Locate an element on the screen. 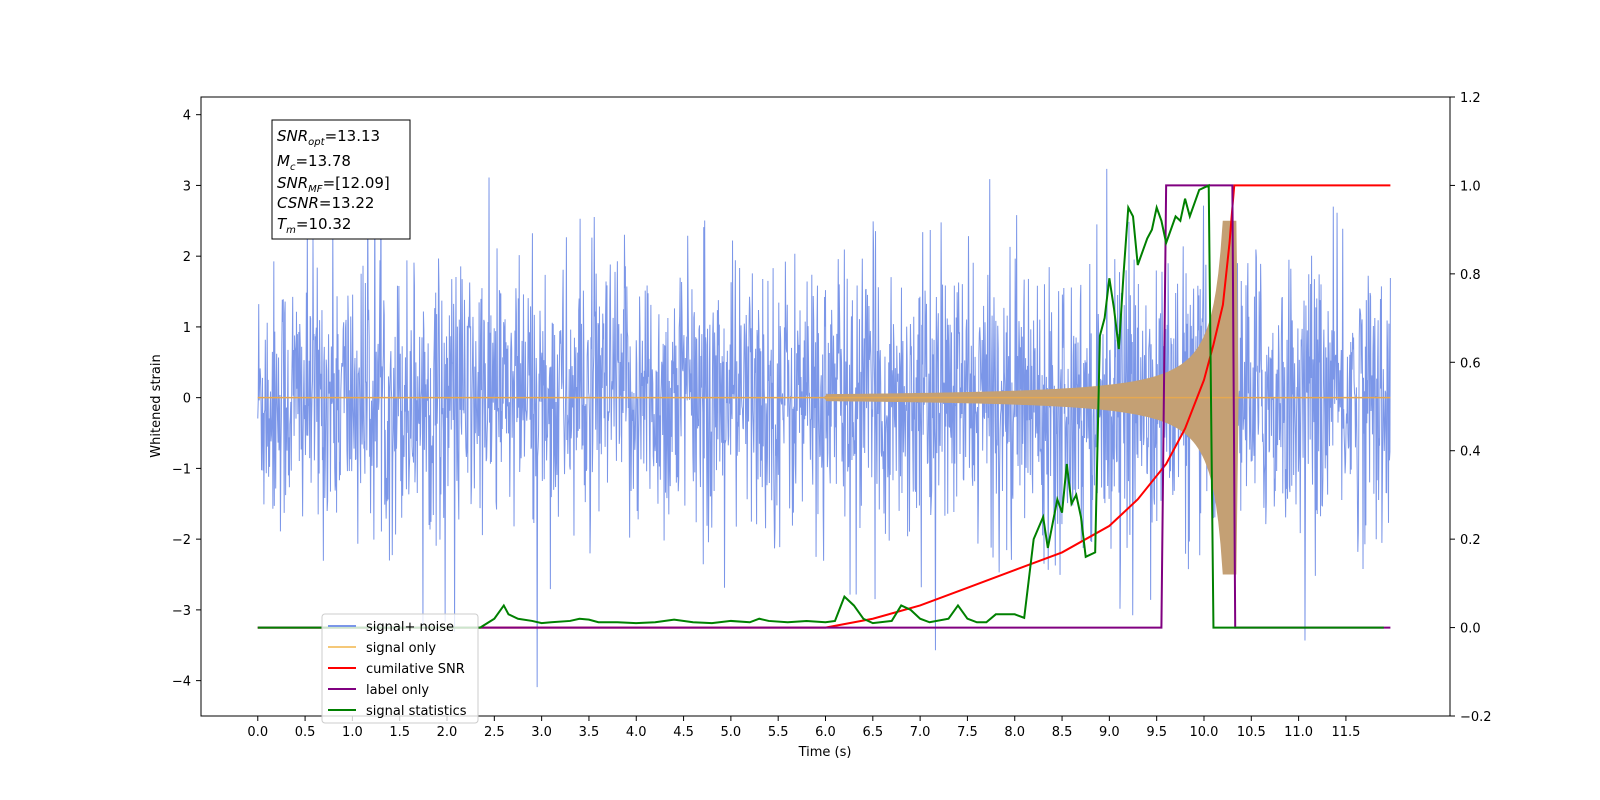  legend-label-signal: signal only is located at coordinates (401, 648).